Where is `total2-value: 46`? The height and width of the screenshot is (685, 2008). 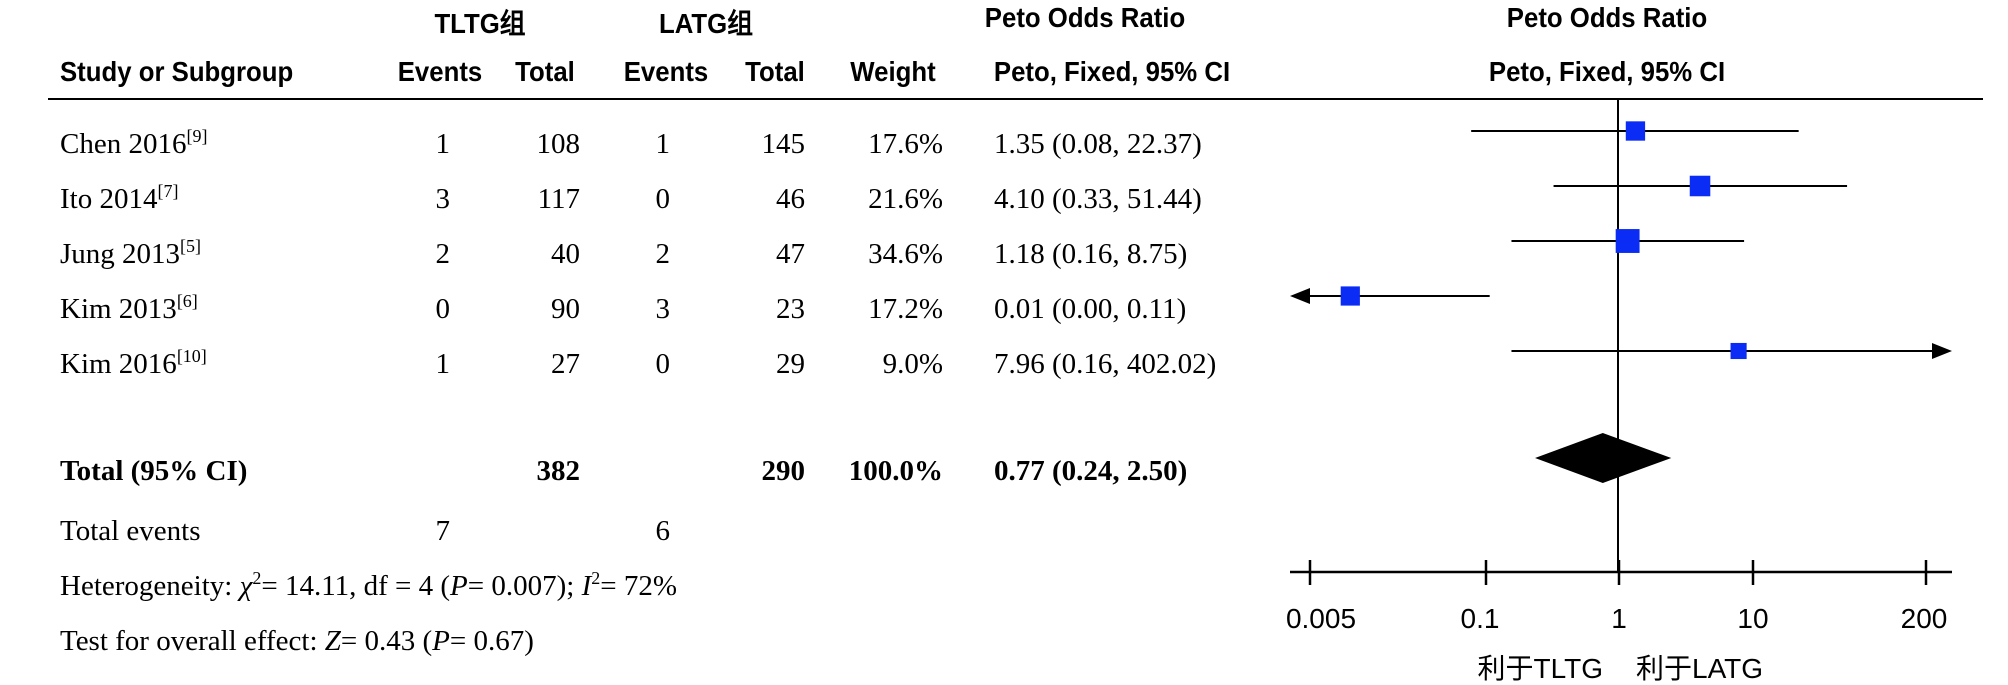
total2-value: 46 is located at coordinates (790, 199).